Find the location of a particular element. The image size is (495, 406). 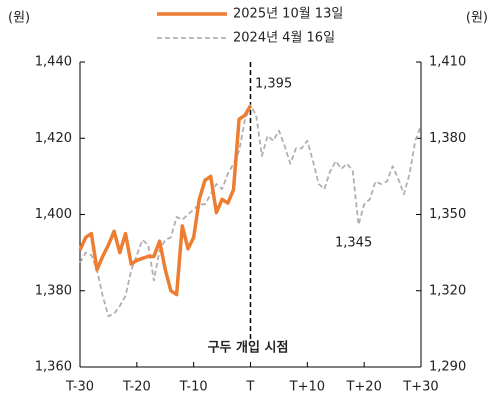

annotation: 1,345 is located at coordinates (353, 243).